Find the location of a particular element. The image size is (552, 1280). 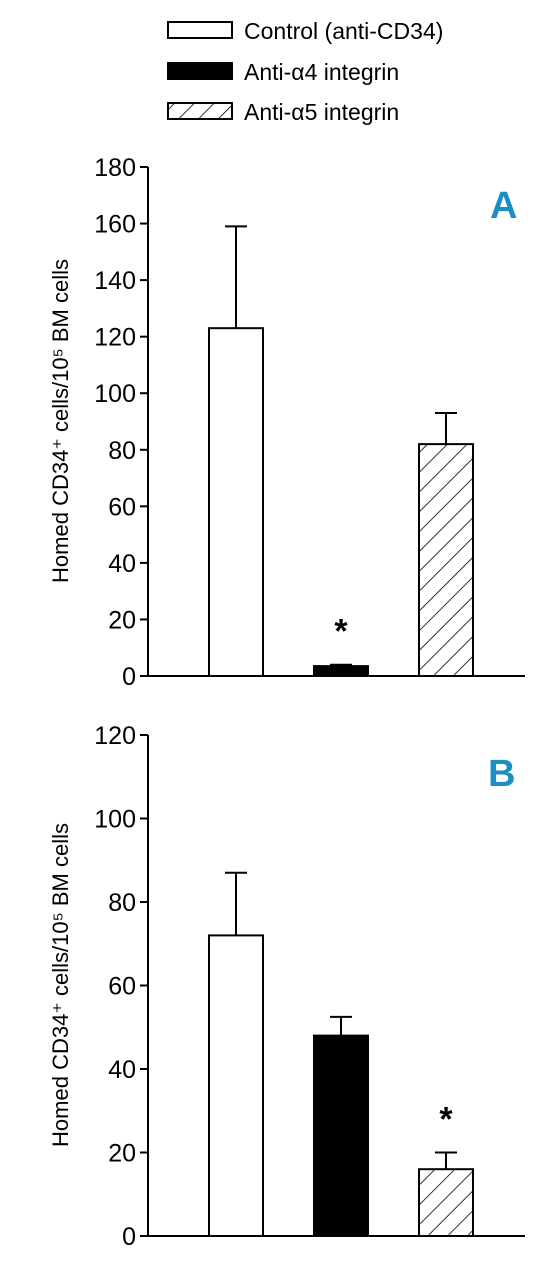

significance-mark-alpha4: * is located at coordinates (341, 632).